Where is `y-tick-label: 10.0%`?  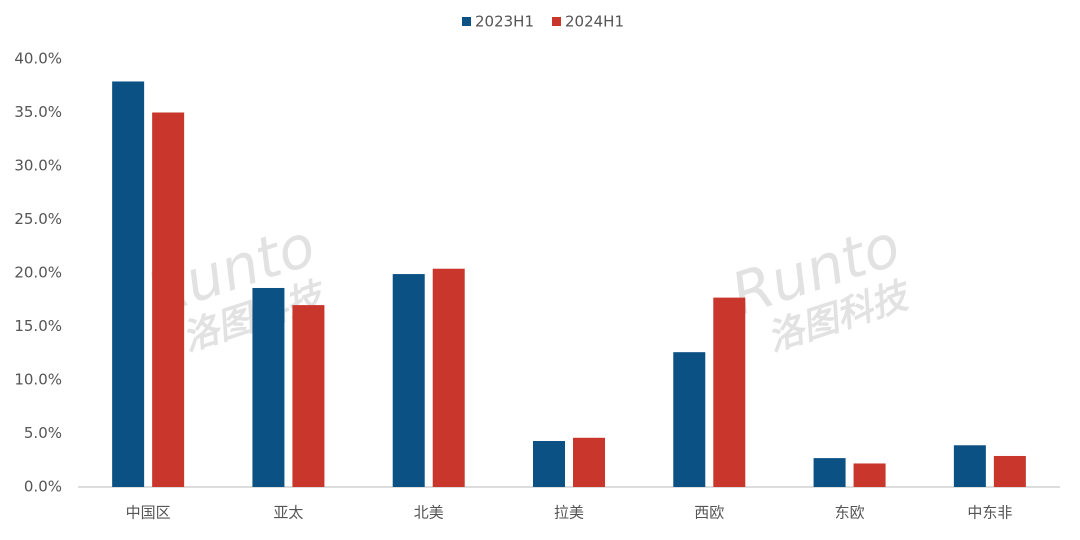
y-tick-label: 10.0% is located at coordinates (38, 380).